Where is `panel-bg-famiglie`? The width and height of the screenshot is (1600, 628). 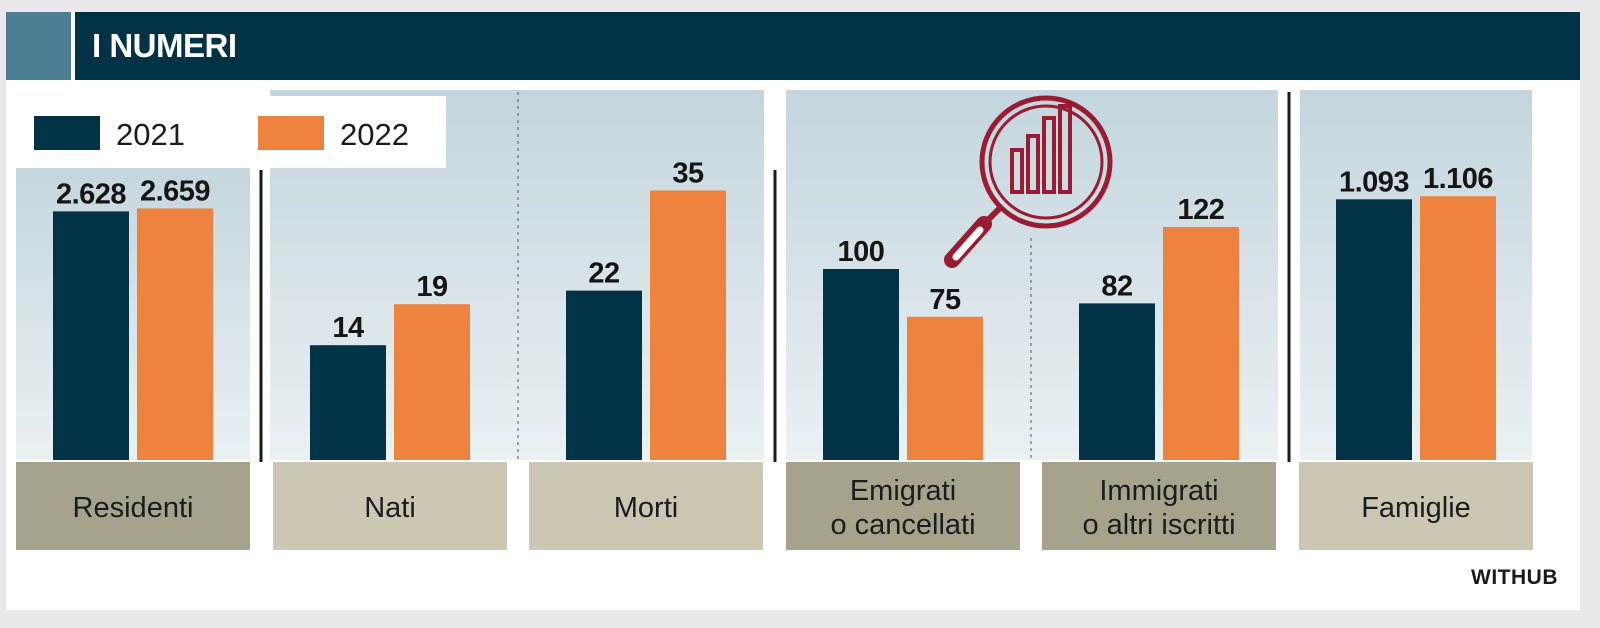
panel-bg-famiglie is located at coordinates (1416, 275).